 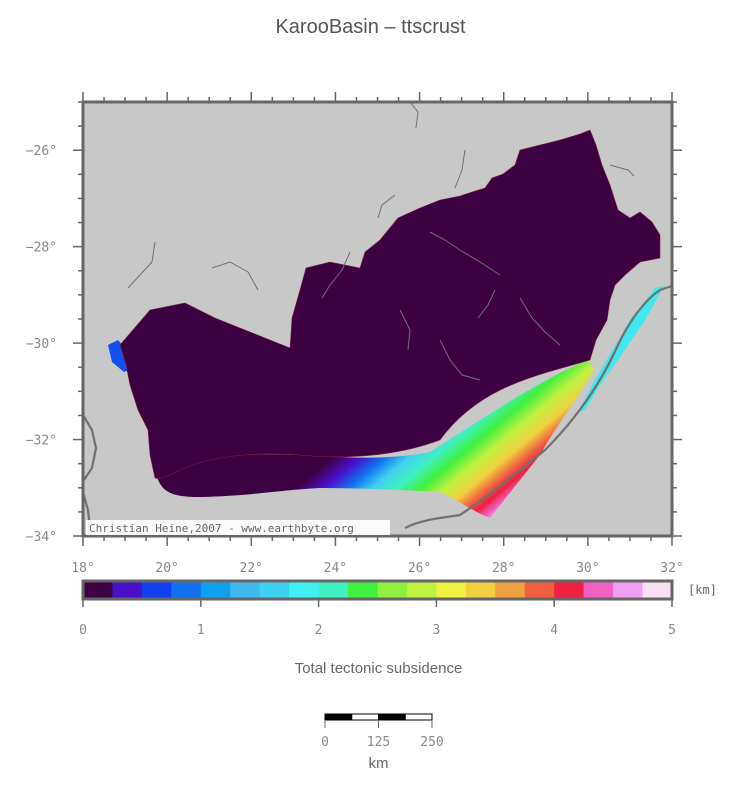 What do you see at coordinates (503, 568) in the screenshot?
I see `lon-label: 28°` at bounding box center [503, 568].